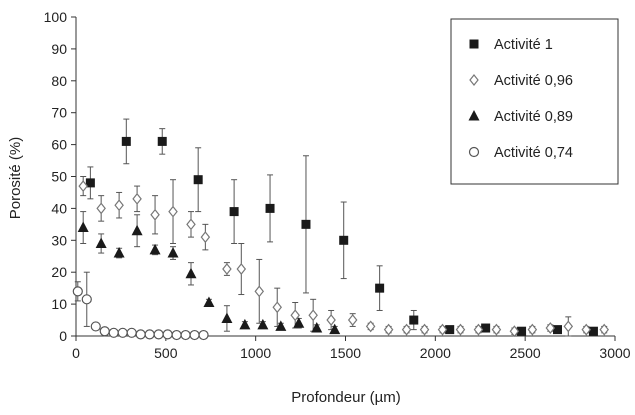 This screenshot has width=635, height=415. Describe the element at coordinates (59, 113) in the screenshot. I see `y-tick-label: 70` at that location.